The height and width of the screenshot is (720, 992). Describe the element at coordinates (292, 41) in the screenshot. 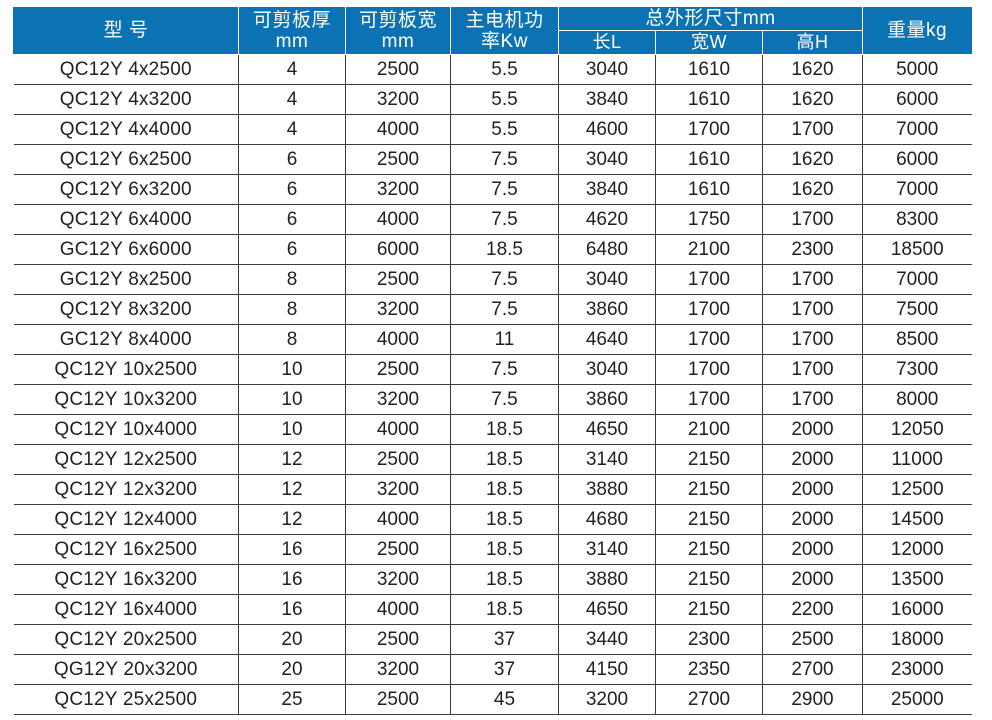

I see `column-header-plate-thickness-line2: mm` at that location.